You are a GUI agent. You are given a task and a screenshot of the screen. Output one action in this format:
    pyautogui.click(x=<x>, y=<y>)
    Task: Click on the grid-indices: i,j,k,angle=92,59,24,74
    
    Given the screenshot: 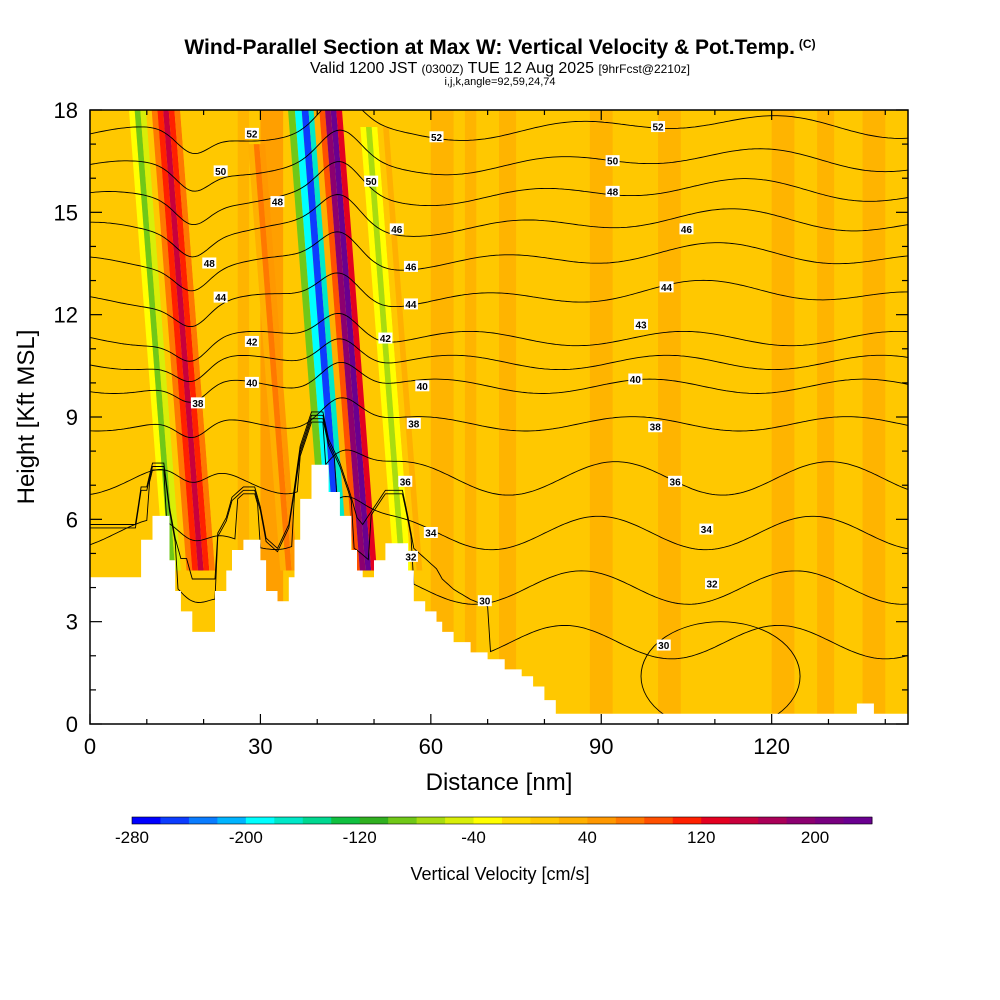 What is the action you would take?
    pyautogui.click(x=500, y=82)
    